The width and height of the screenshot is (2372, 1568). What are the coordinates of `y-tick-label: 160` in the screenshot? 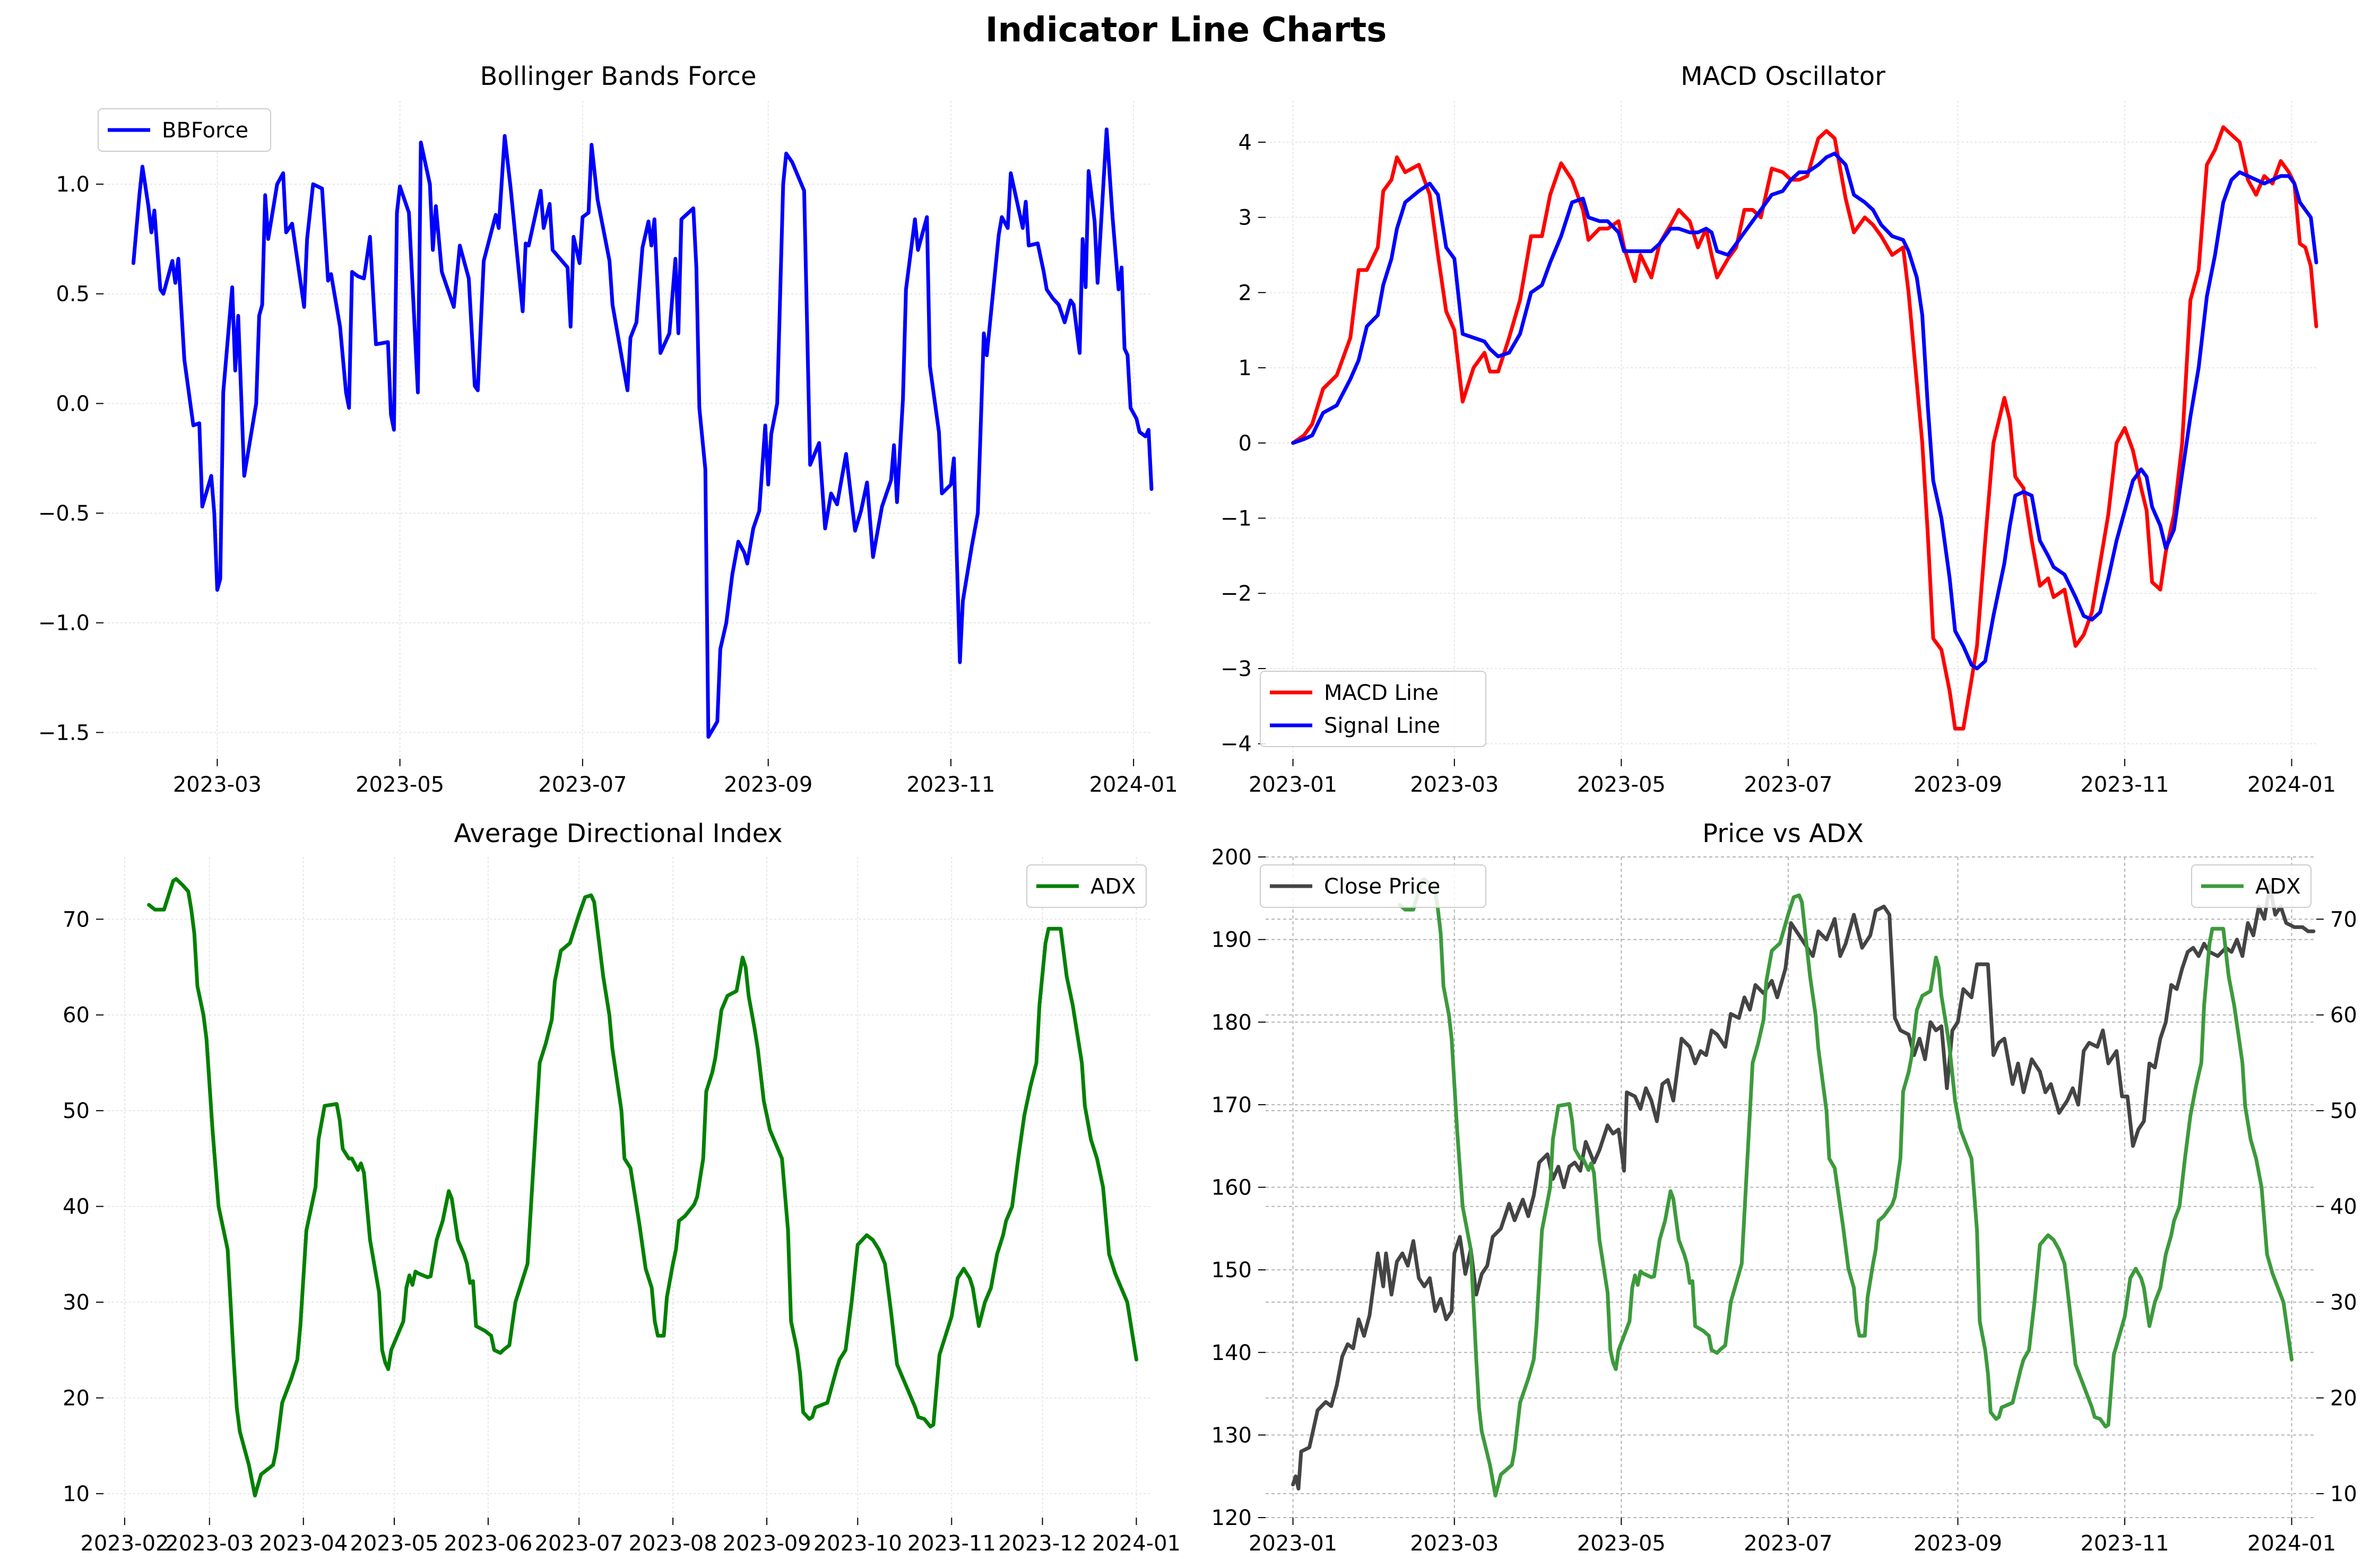 It's located at (1231, 1188).